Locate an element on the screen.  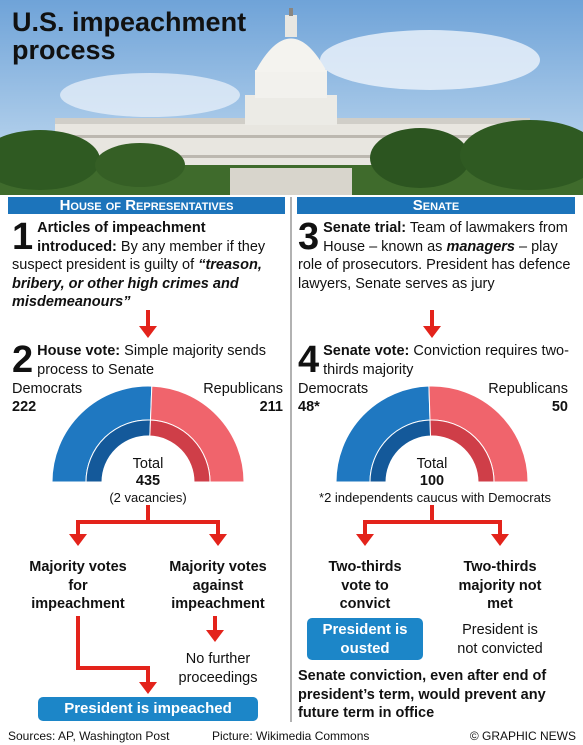
result-box: President is impeached is located at coordinates (148, 709).